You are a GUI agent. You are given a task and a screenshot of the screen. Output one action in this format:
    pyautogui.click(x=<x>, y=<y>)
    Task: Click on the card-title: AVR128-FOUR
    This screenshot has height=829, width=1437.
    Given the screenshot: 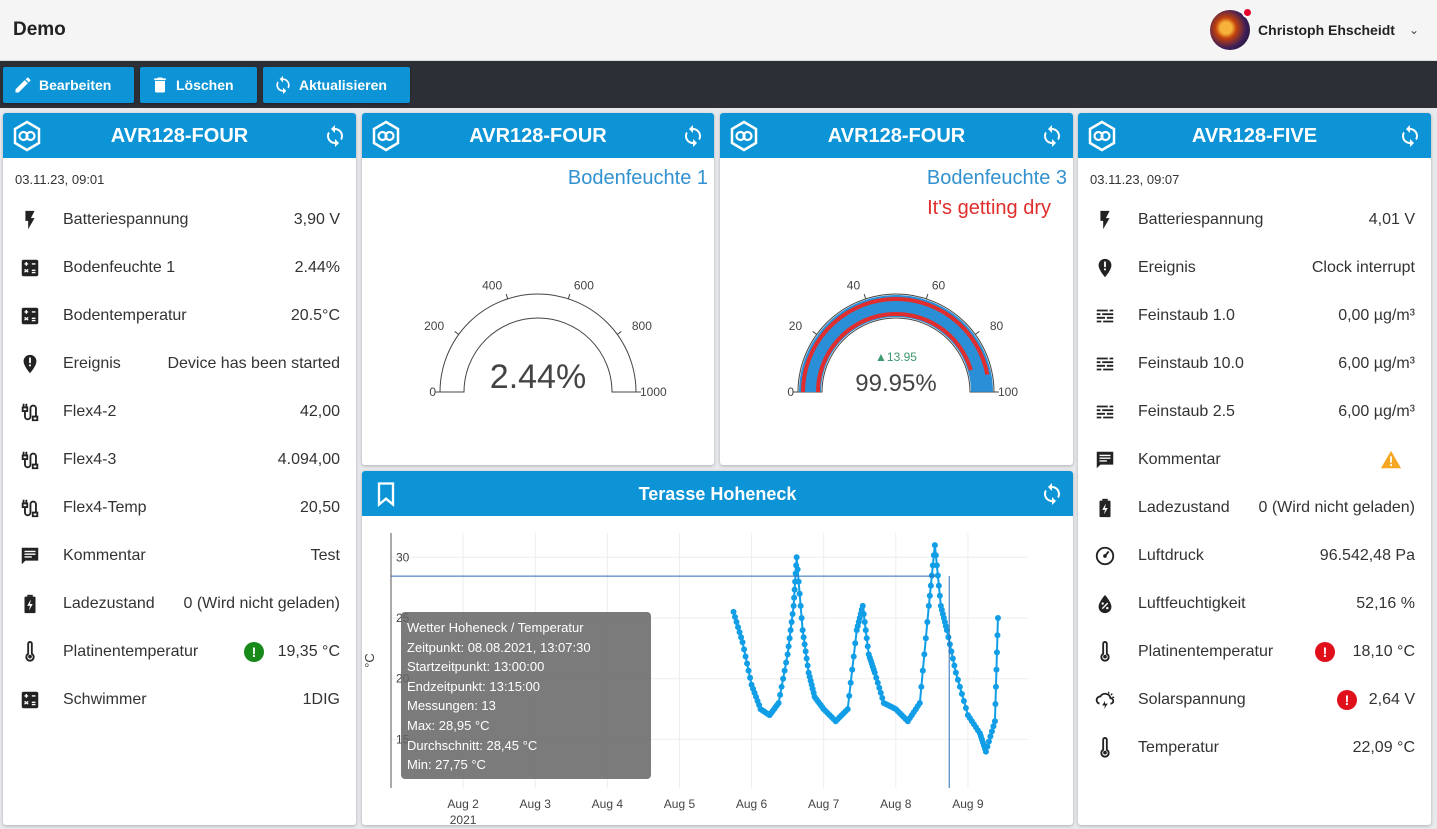 What is the action you would take?
    pyautogui.click(x=538, y=136)
    